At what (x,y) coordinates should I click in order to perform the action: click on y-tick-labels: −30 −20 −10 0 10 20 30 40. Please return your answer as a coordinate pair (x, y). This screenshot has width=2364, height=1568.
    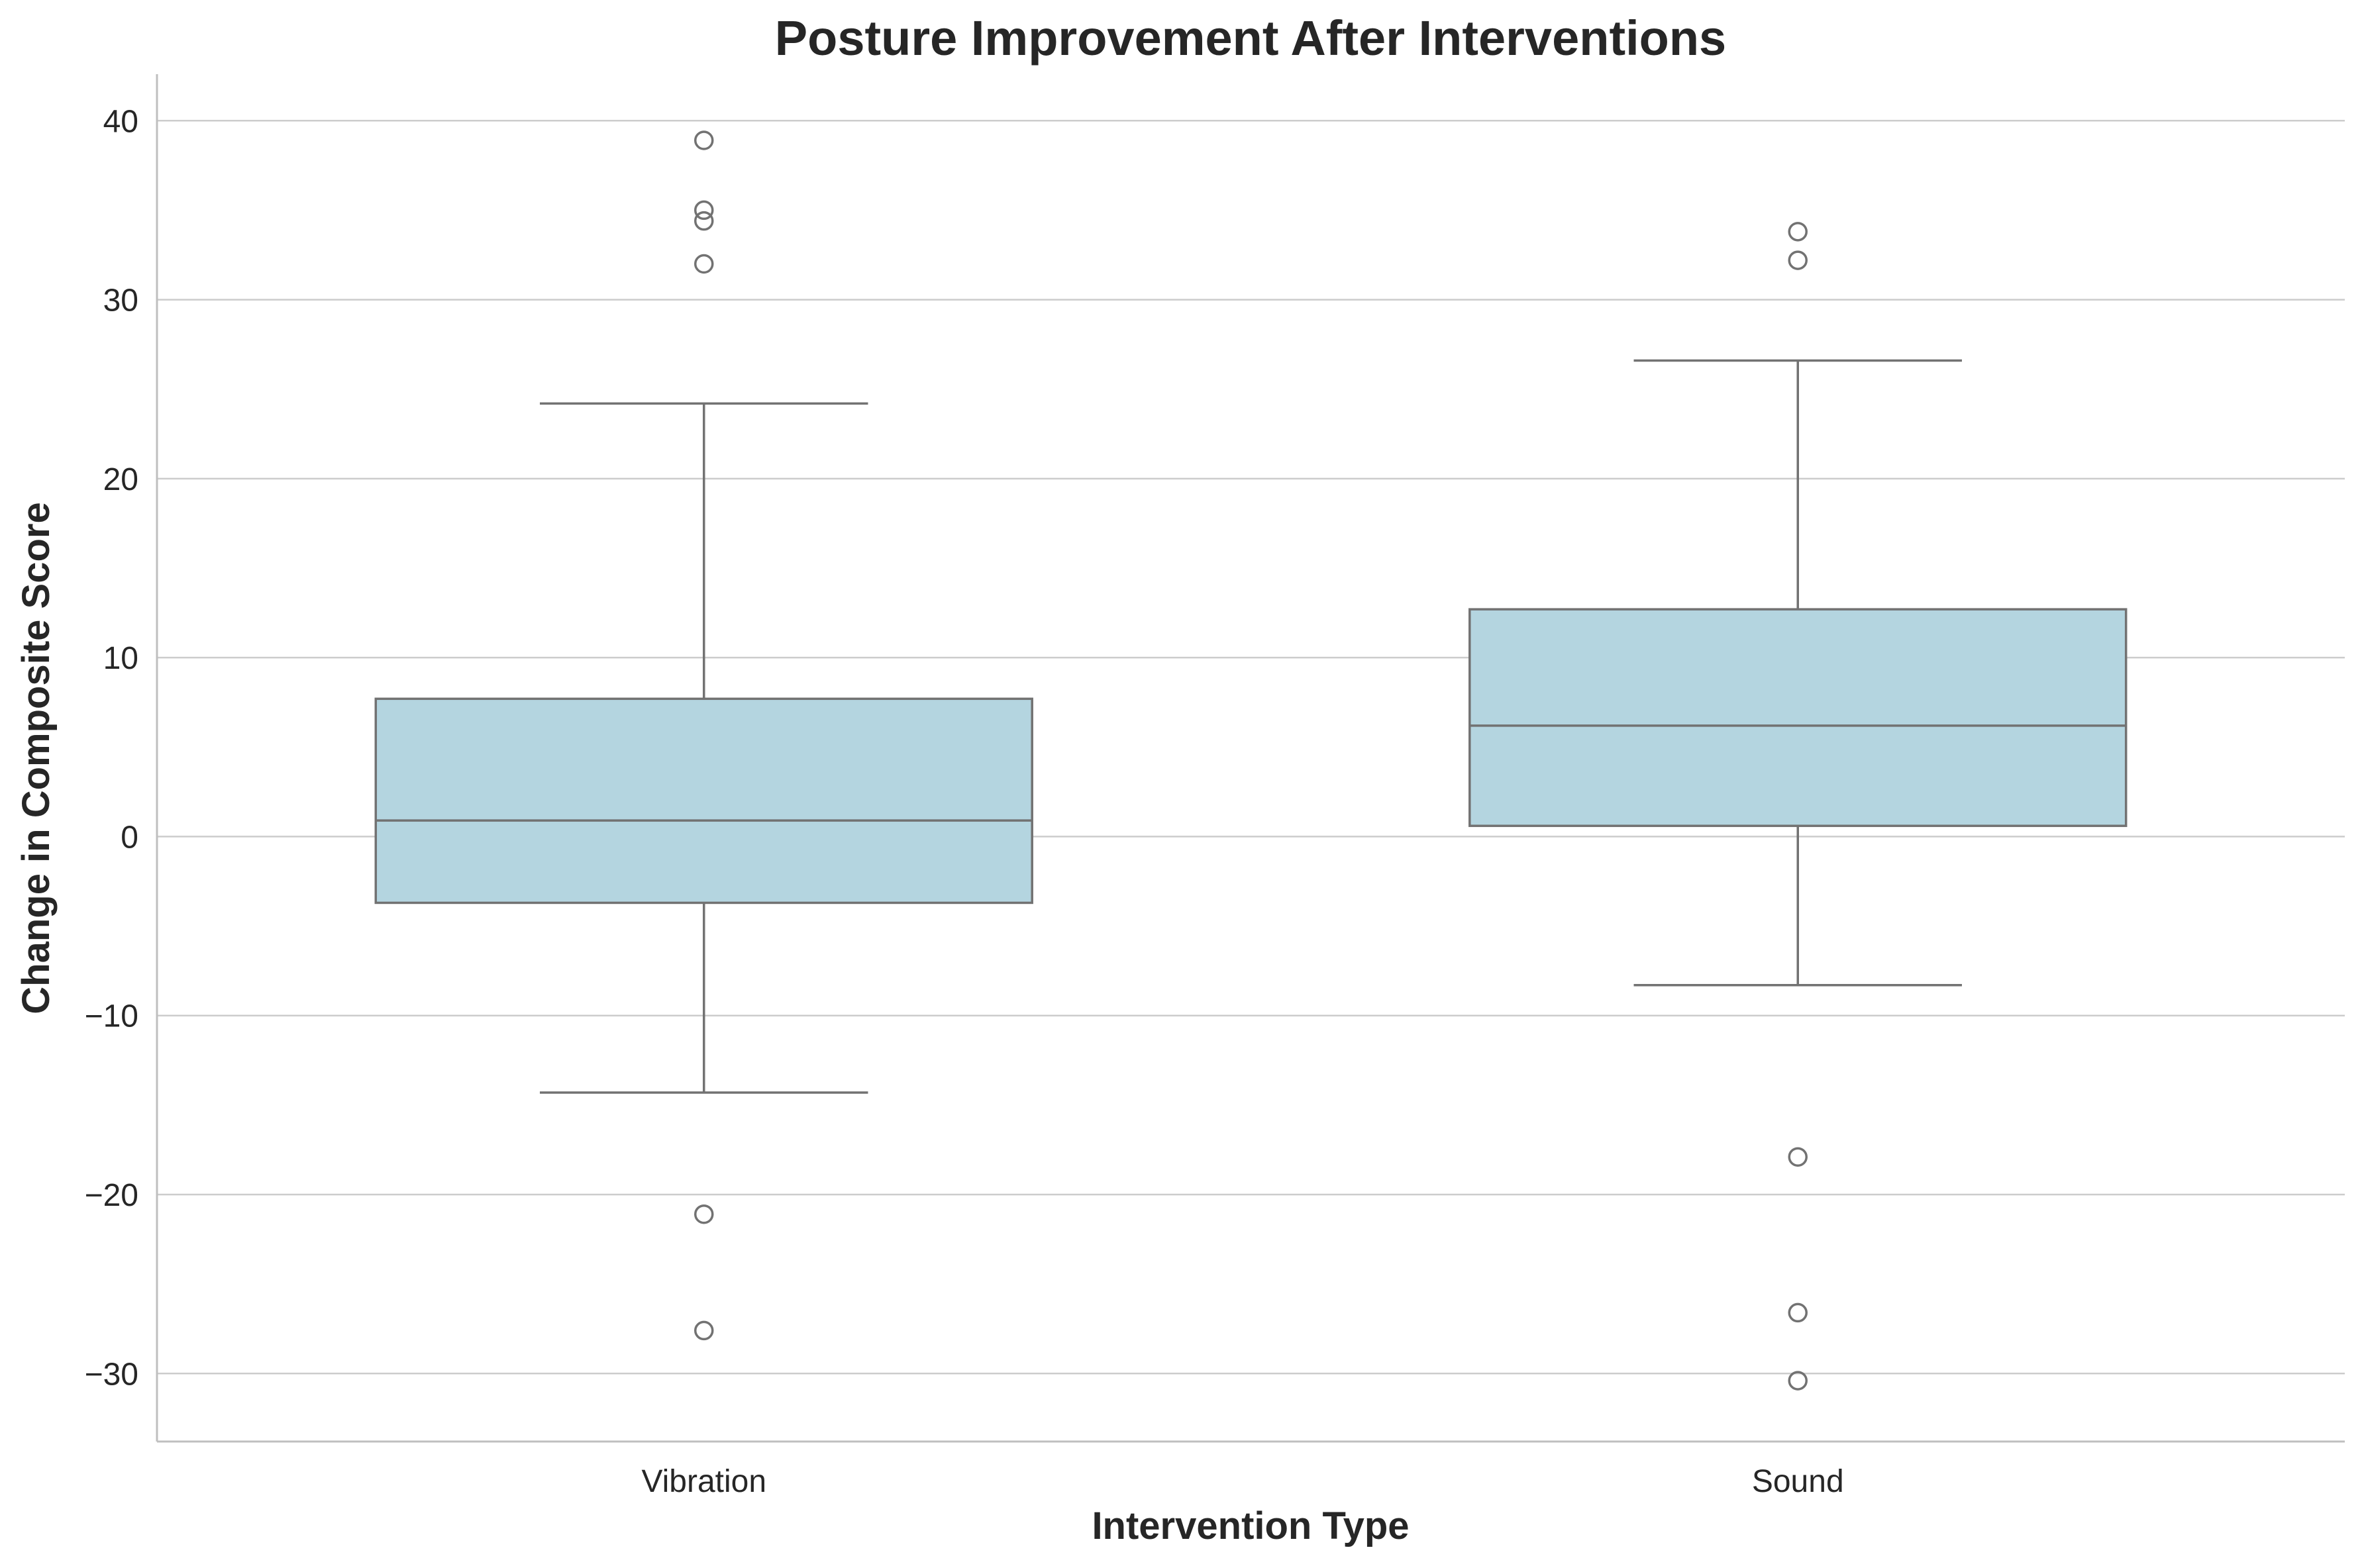
    Looking at the image, I should click on (112, 748).